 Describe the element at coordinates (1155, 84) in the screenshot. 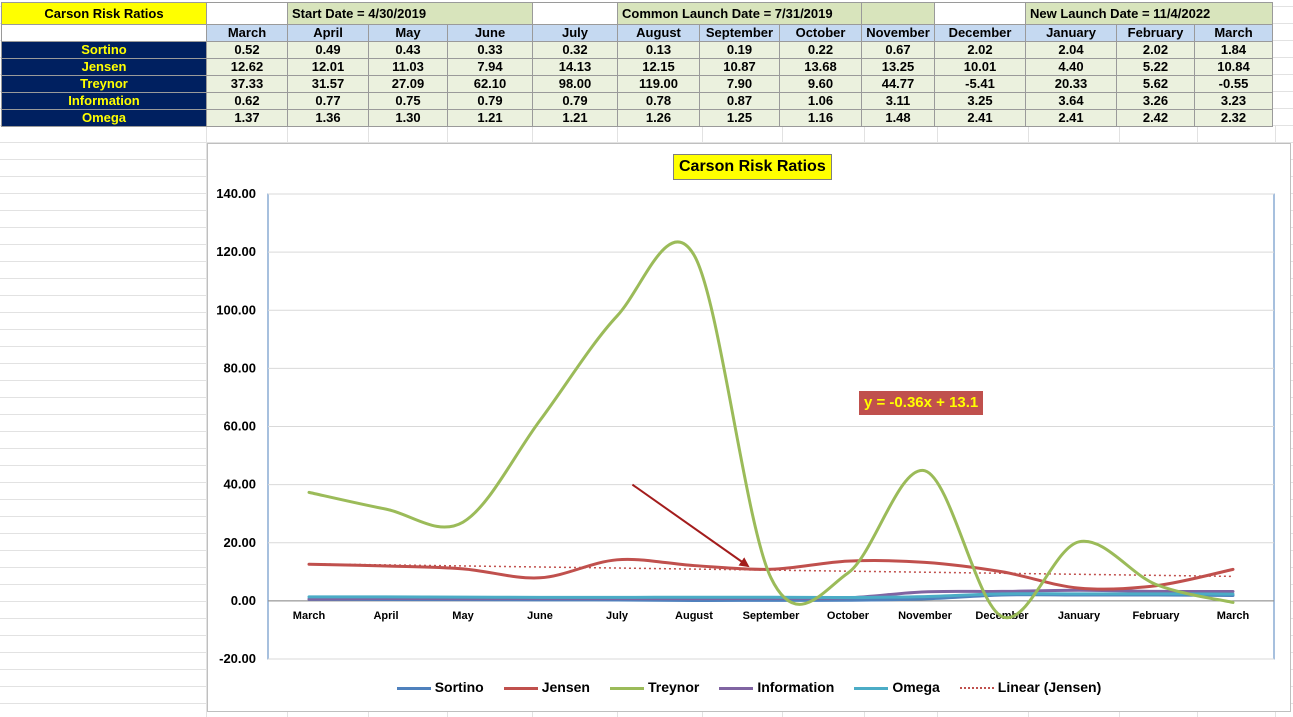

I see `value-cell: 5.62` at that location.